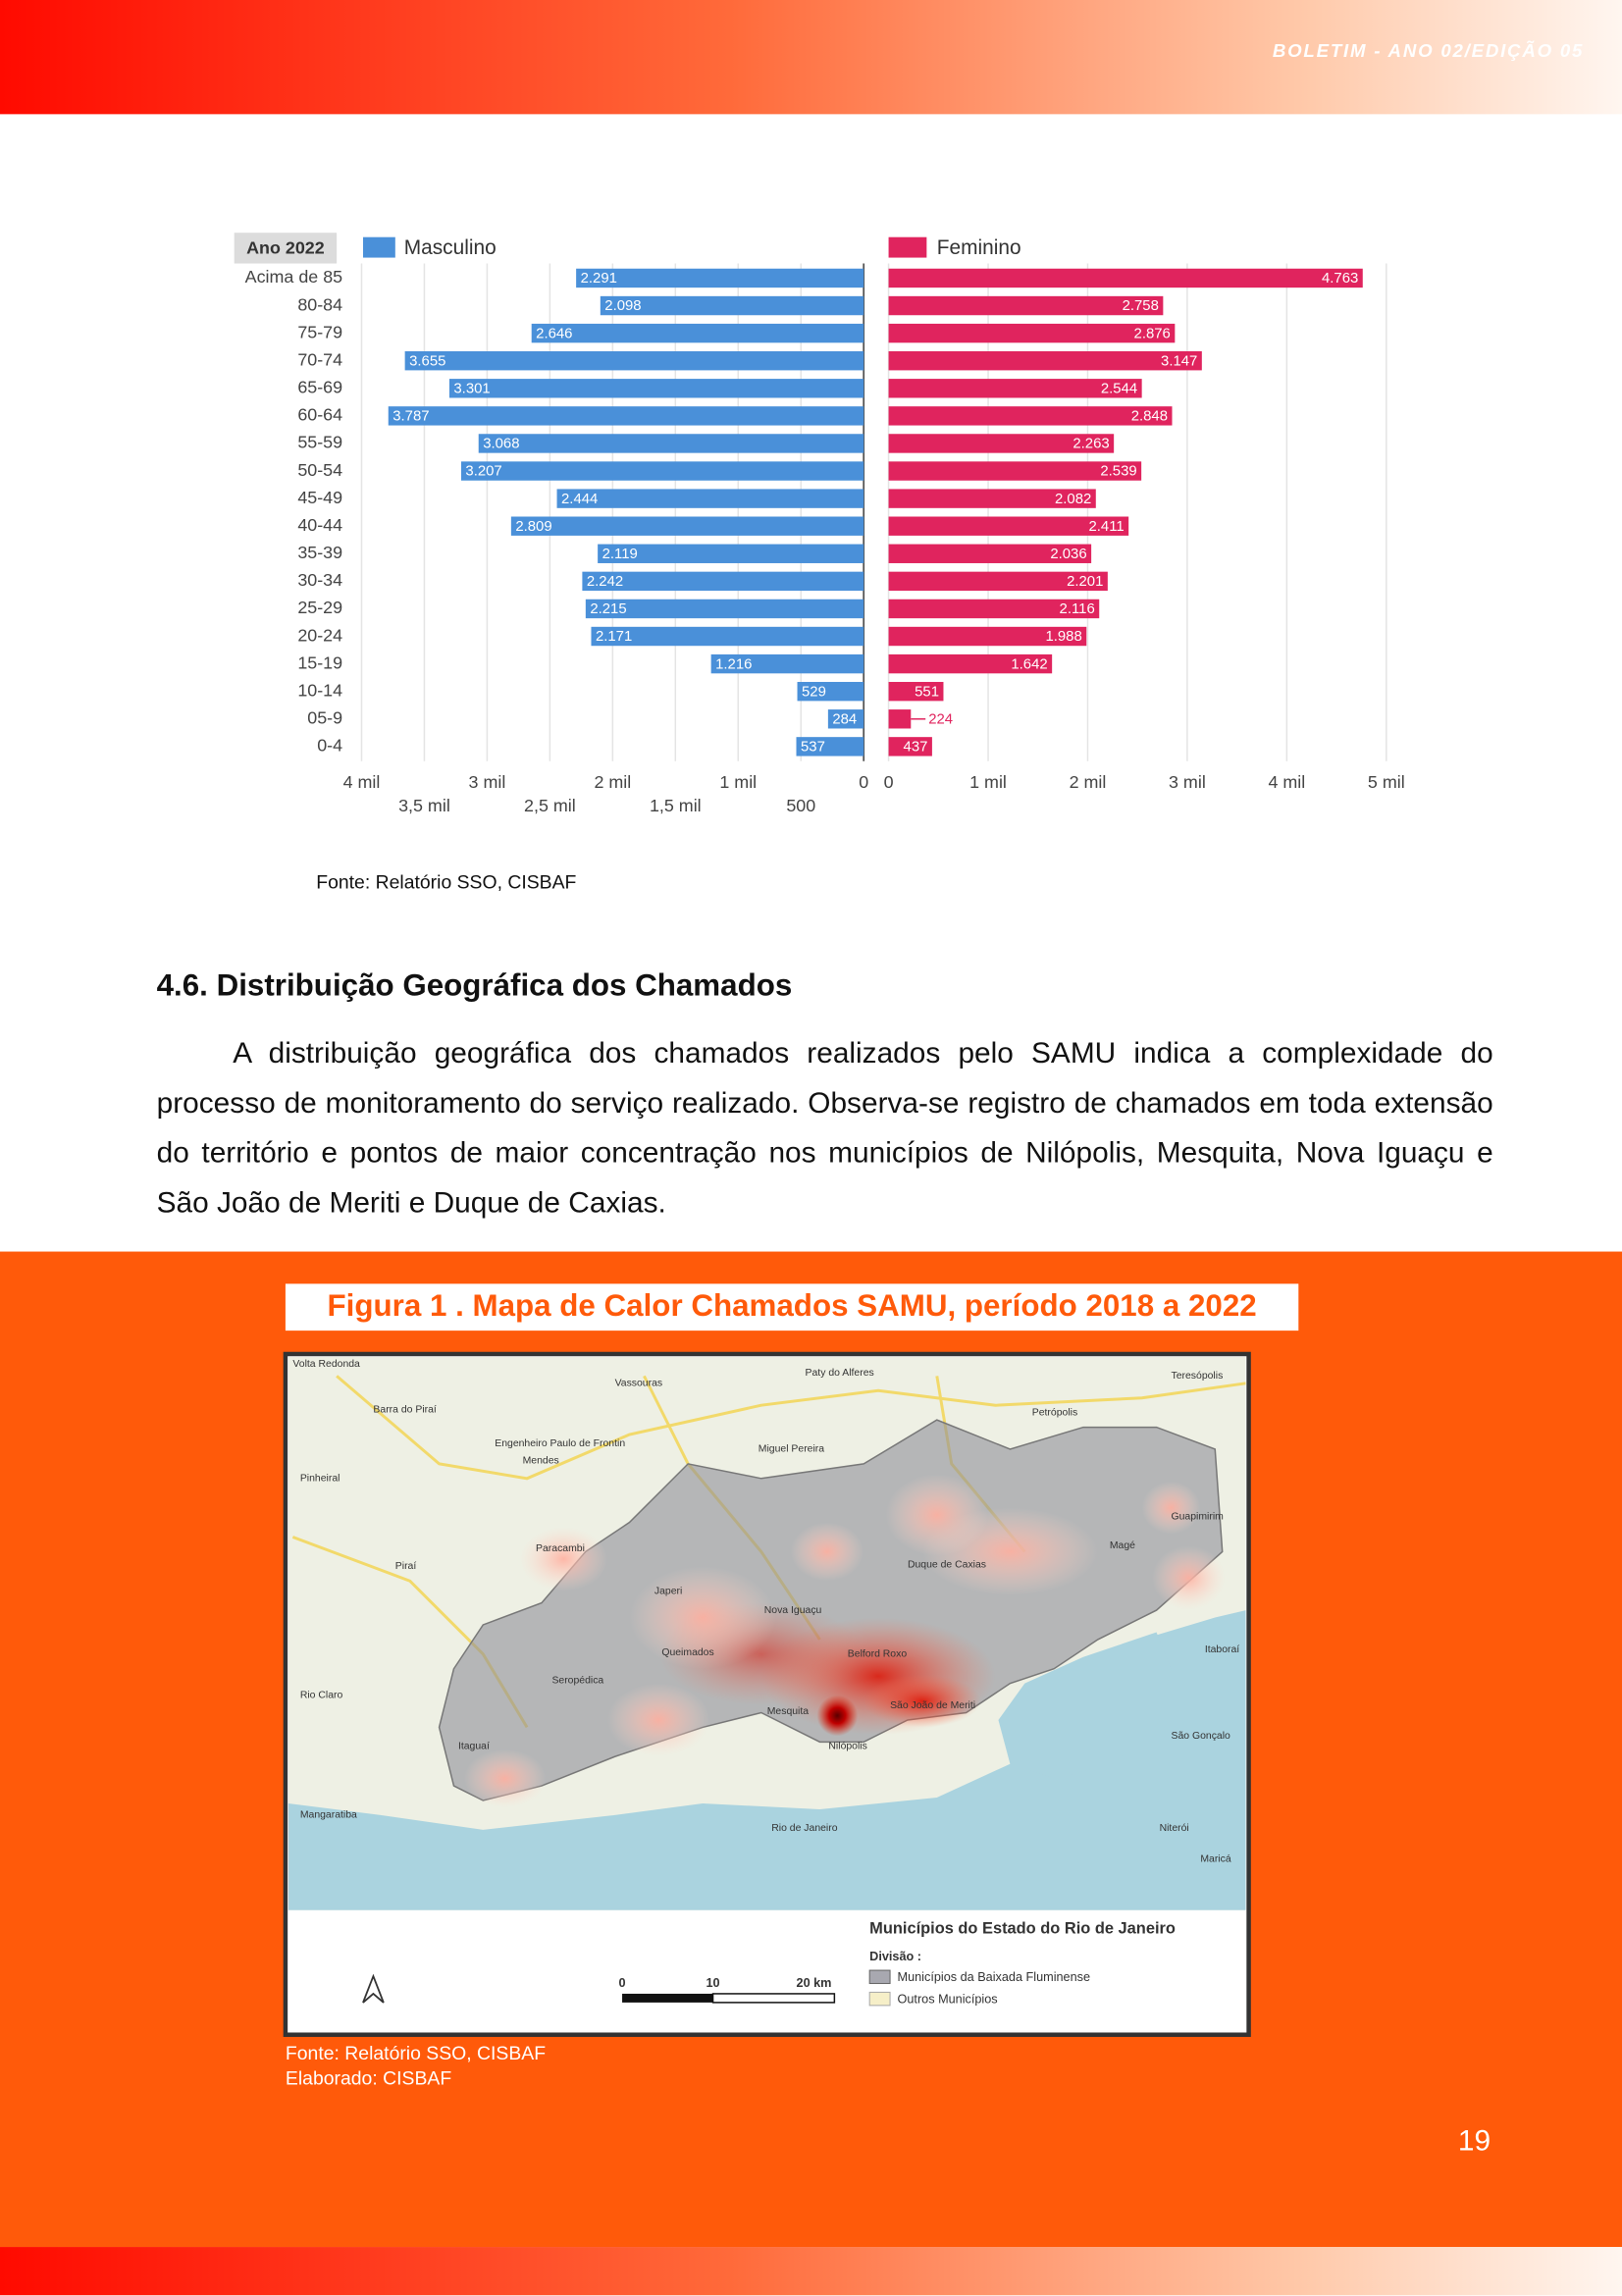 Image resolution: width=1622 pixels, height=2296 pixels. What do you see at coordinates (1179, 361) in the screenshot?
I see `value-label: 3.147` at bounding box center [1179, 361].